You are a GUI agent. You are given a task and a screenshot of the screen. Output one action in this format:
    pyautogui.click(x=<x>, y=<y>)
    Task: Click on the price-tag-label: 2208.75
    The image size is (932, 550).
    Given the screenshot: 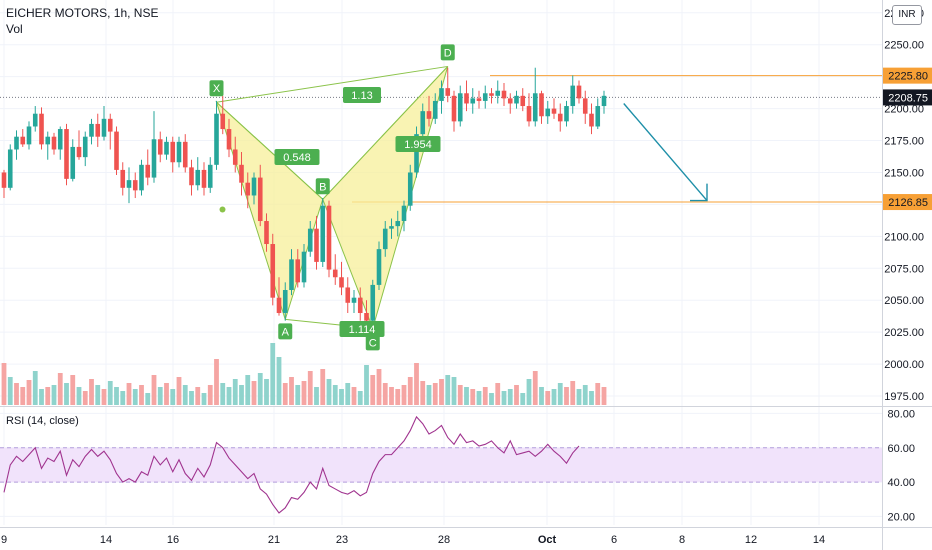 What is the action you would take?
    pyautogui.click(x=908, y=98)
    